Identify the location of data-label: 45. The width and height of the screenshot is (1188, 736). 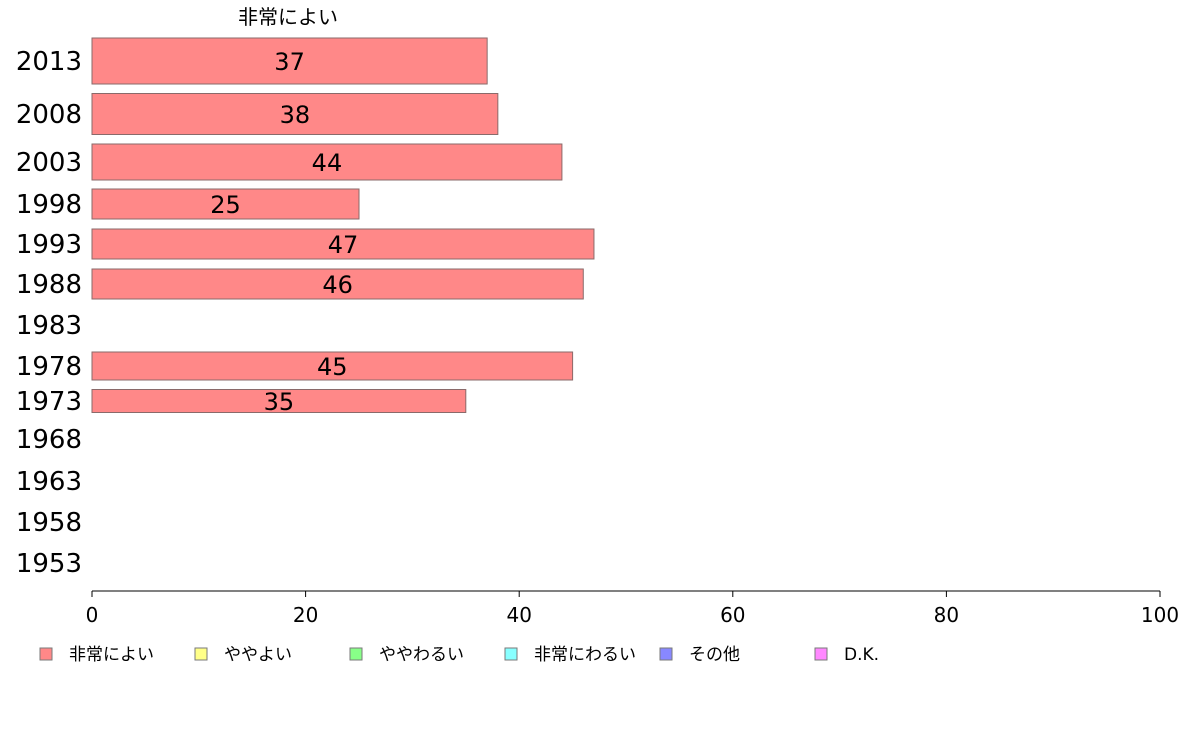
(332, 367).